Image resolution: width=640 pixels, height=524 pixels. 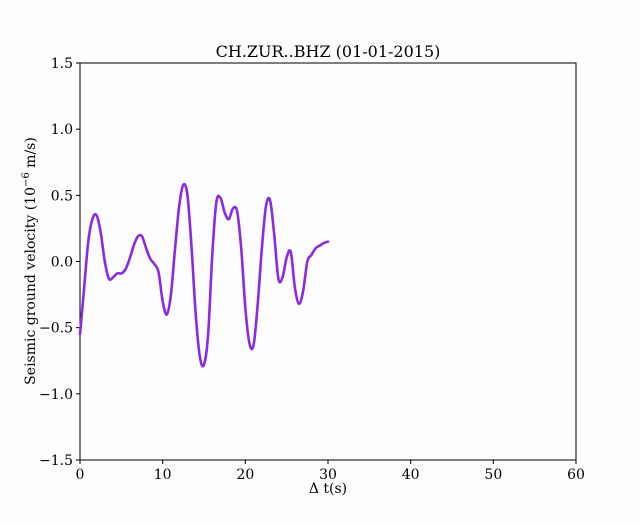 I want to click on y-axis-label: Seismic ground velocity (10−6 m/s), so click(x=30, y=261).